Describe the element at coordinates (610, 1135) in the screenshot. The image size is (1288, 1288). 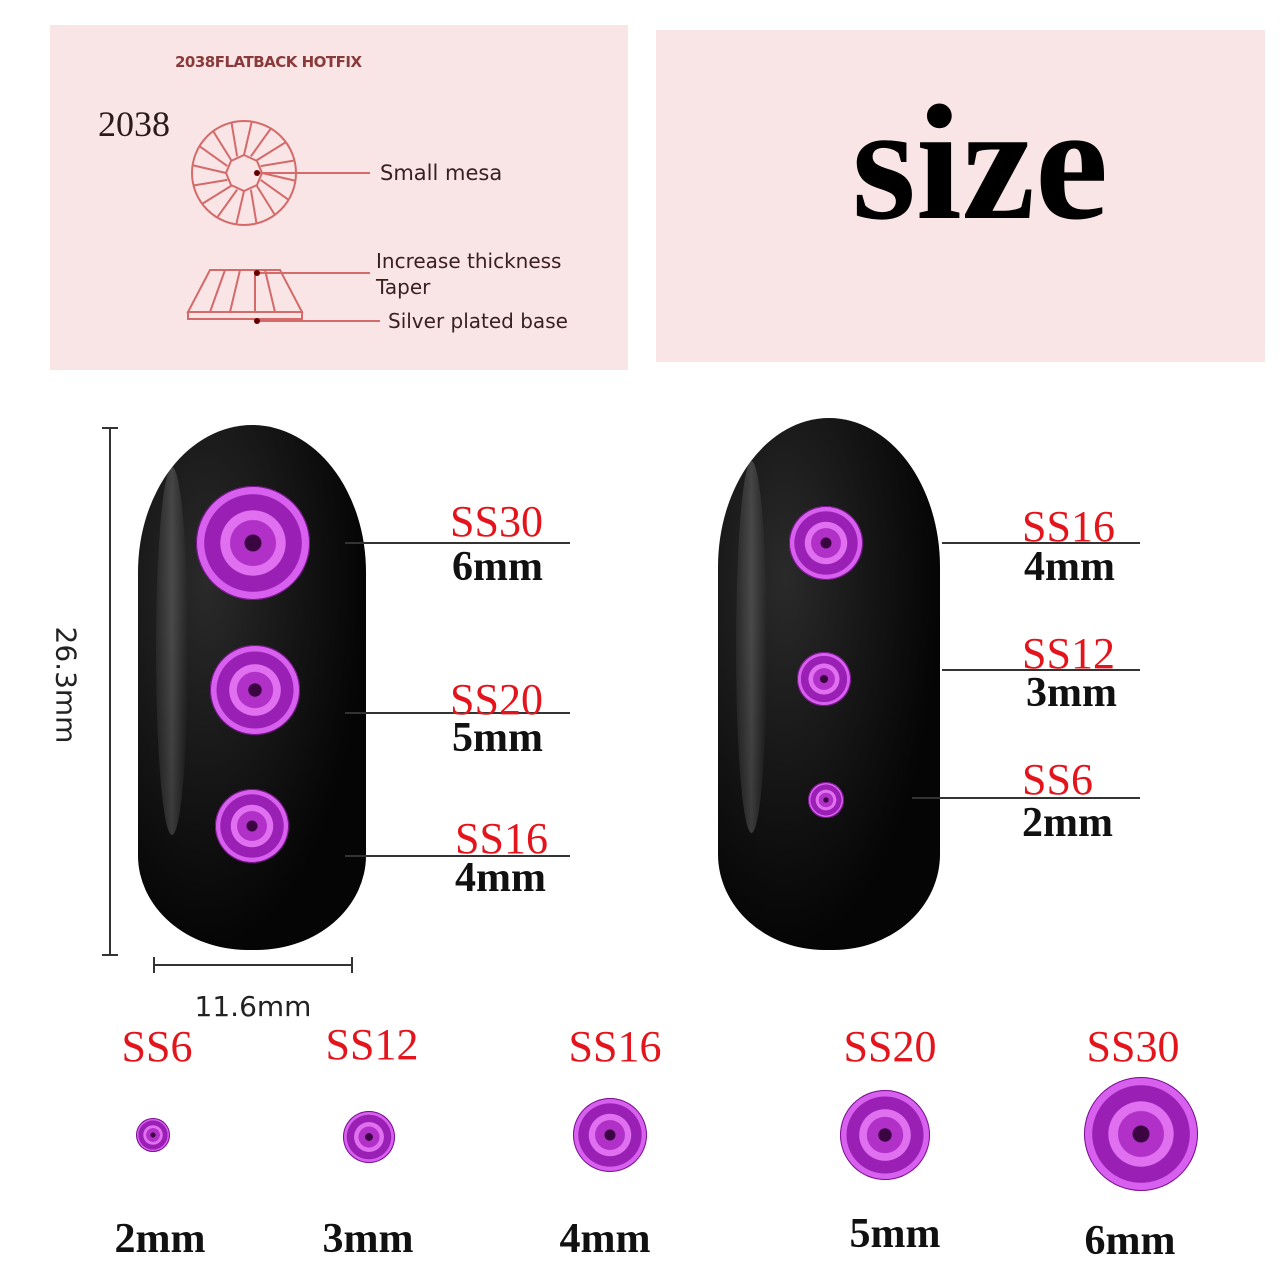
I see `gem-4mm` at that location.